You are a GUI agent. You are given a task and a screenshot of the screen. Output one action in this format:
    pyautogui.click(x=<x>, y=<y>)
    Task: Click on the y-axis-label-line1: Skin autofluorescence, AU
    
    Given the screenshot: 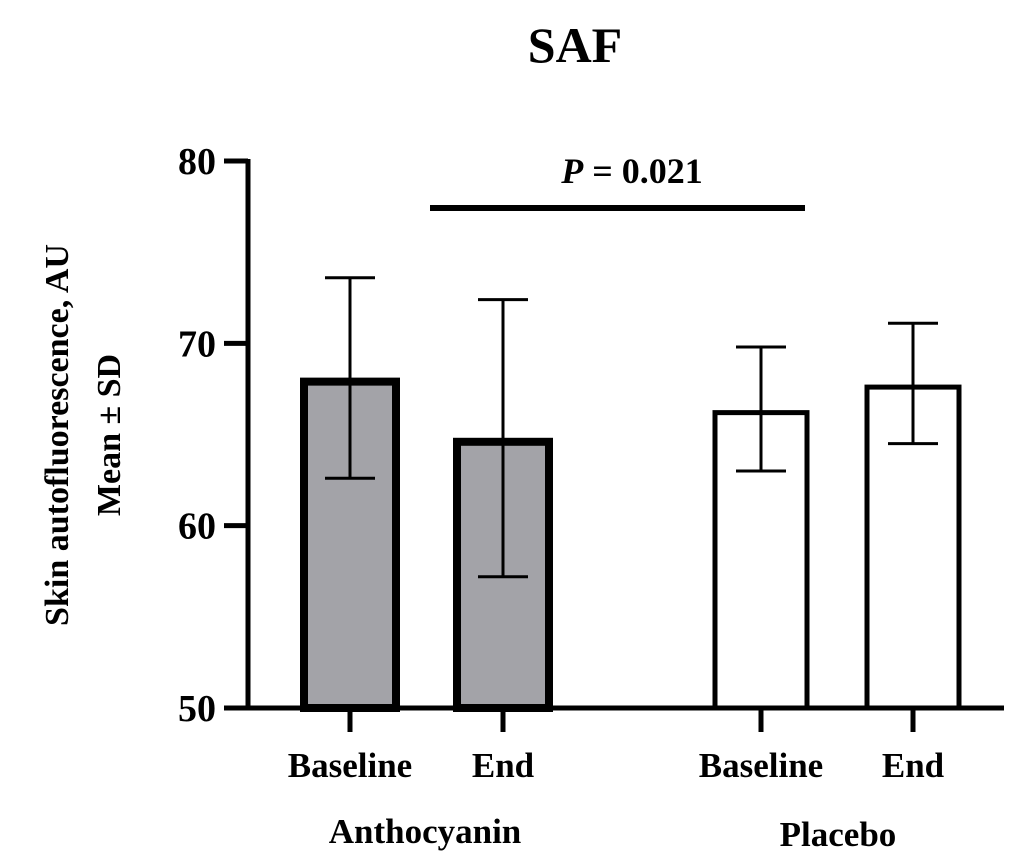 What is the action you would take?
    pyautogui.click(x=57, y=435)
    